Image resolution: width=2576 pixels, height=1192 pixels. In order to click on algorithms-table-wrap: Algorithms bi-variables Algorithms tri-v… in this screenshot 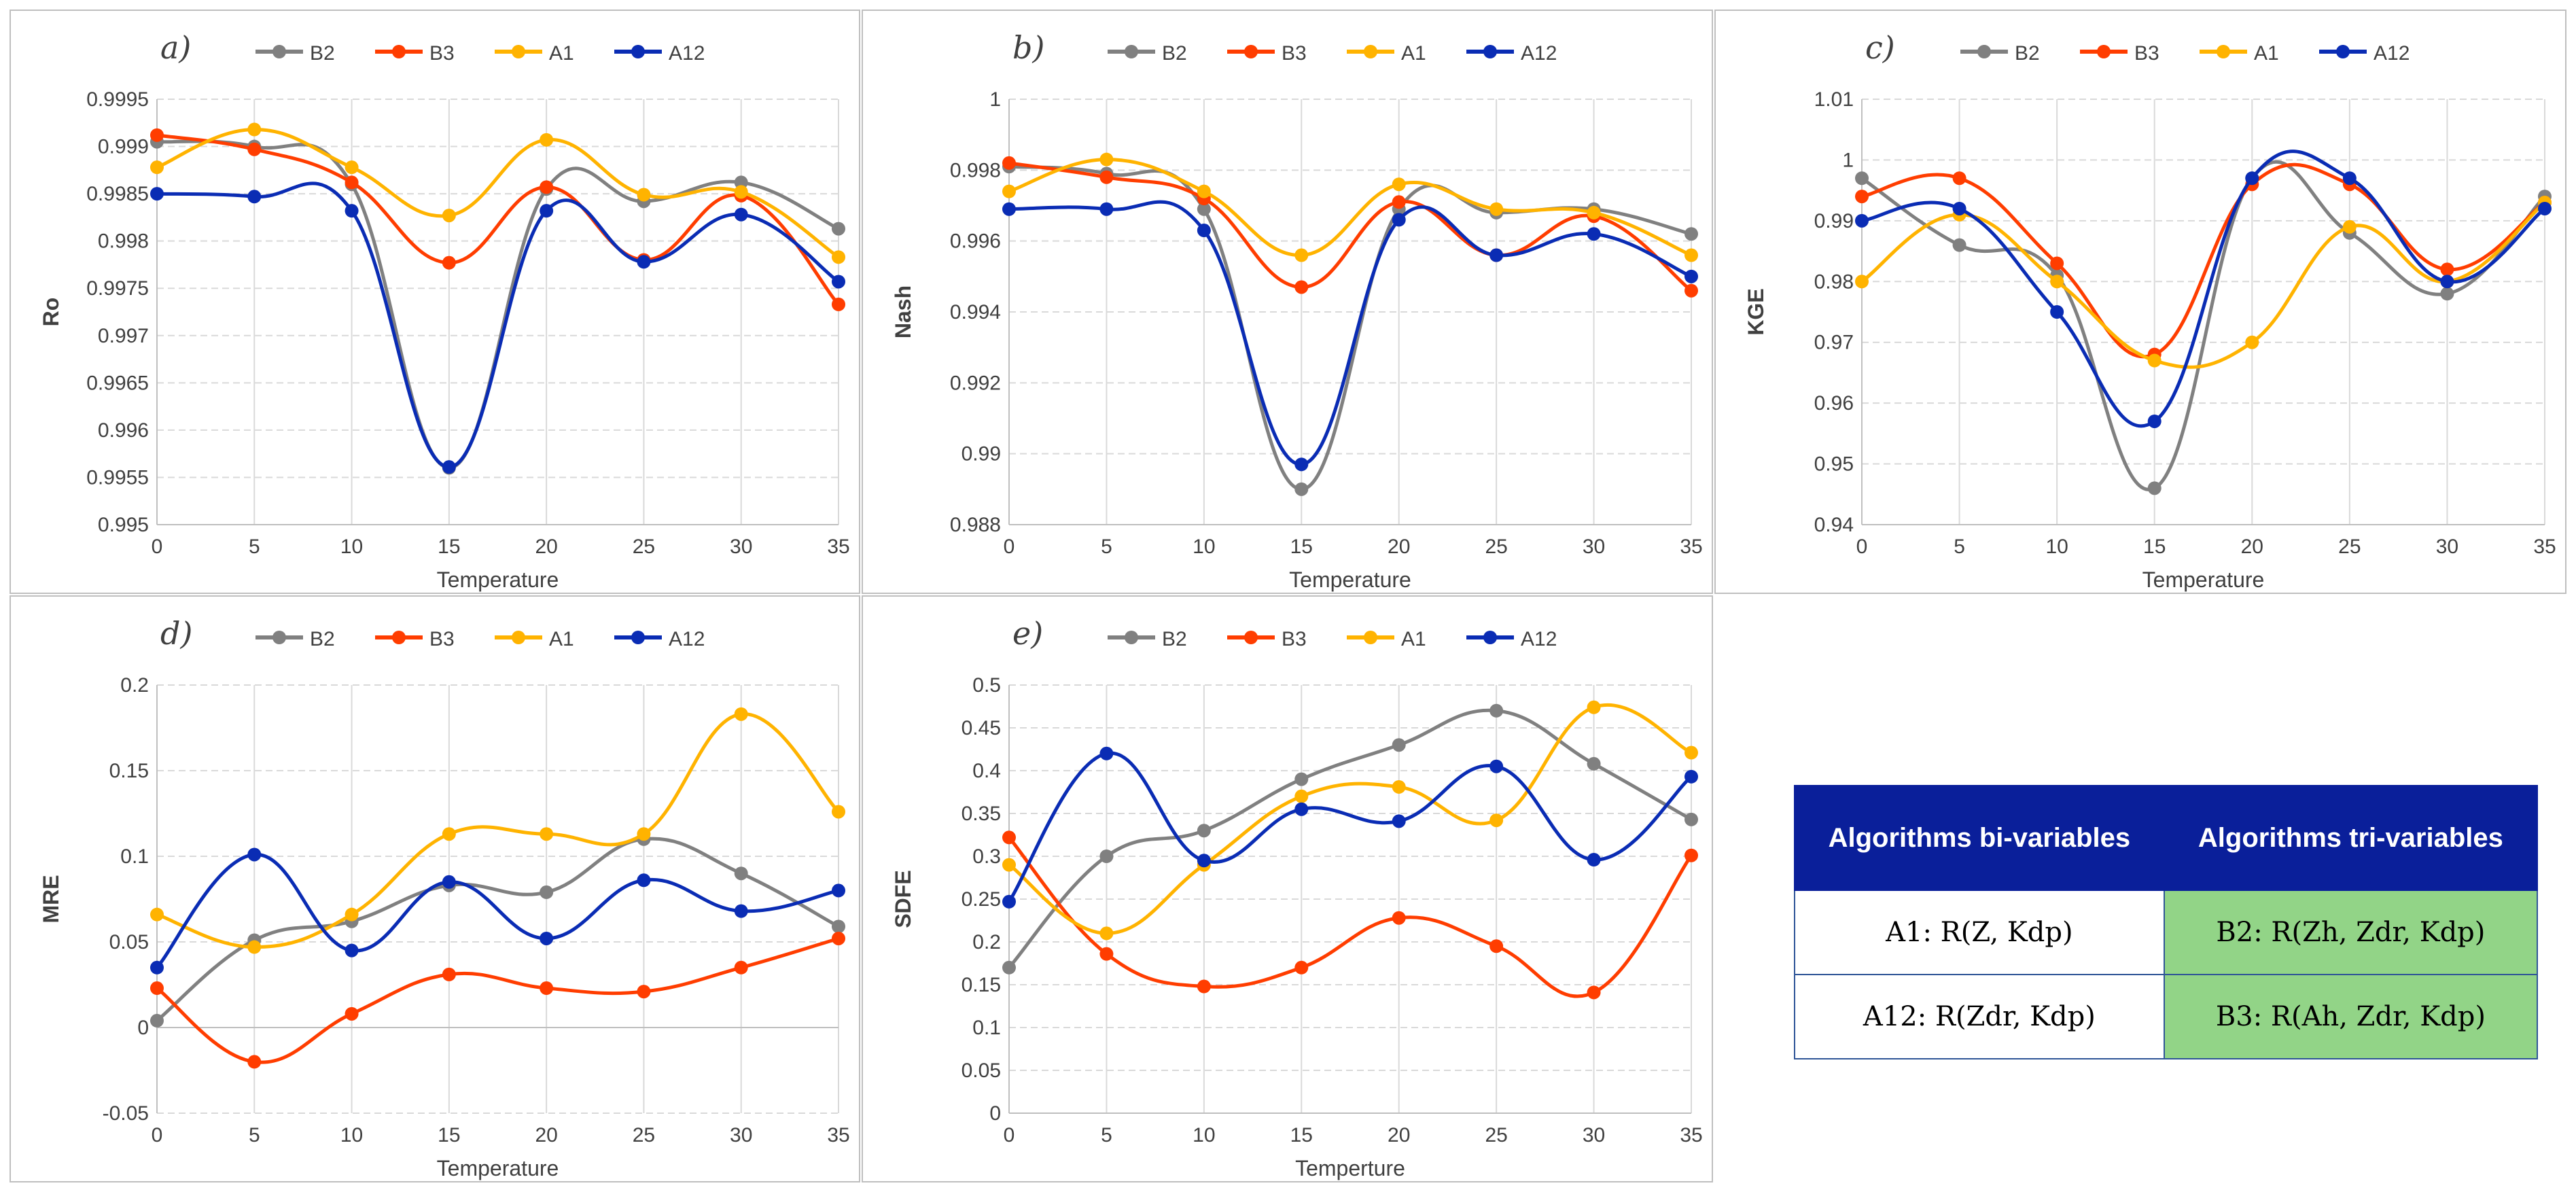, I will do `click(2166, 922)`.